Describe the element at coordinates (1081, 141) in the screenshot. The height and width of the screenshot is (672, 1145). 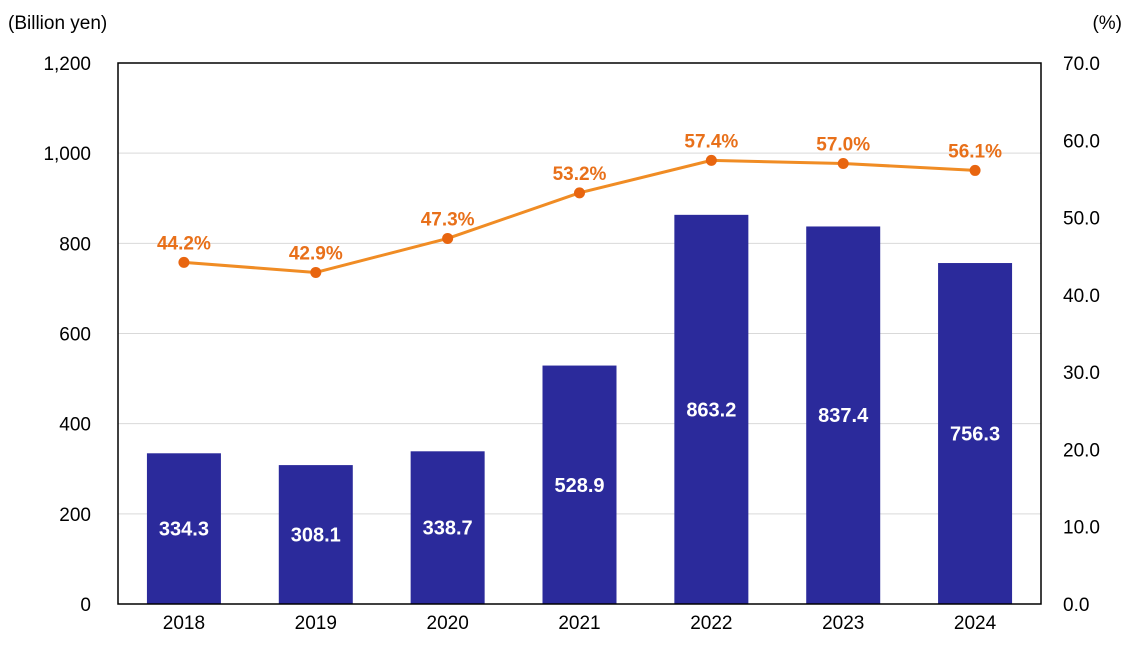
I see `right-axis-tick-label: 60.0` at that location.